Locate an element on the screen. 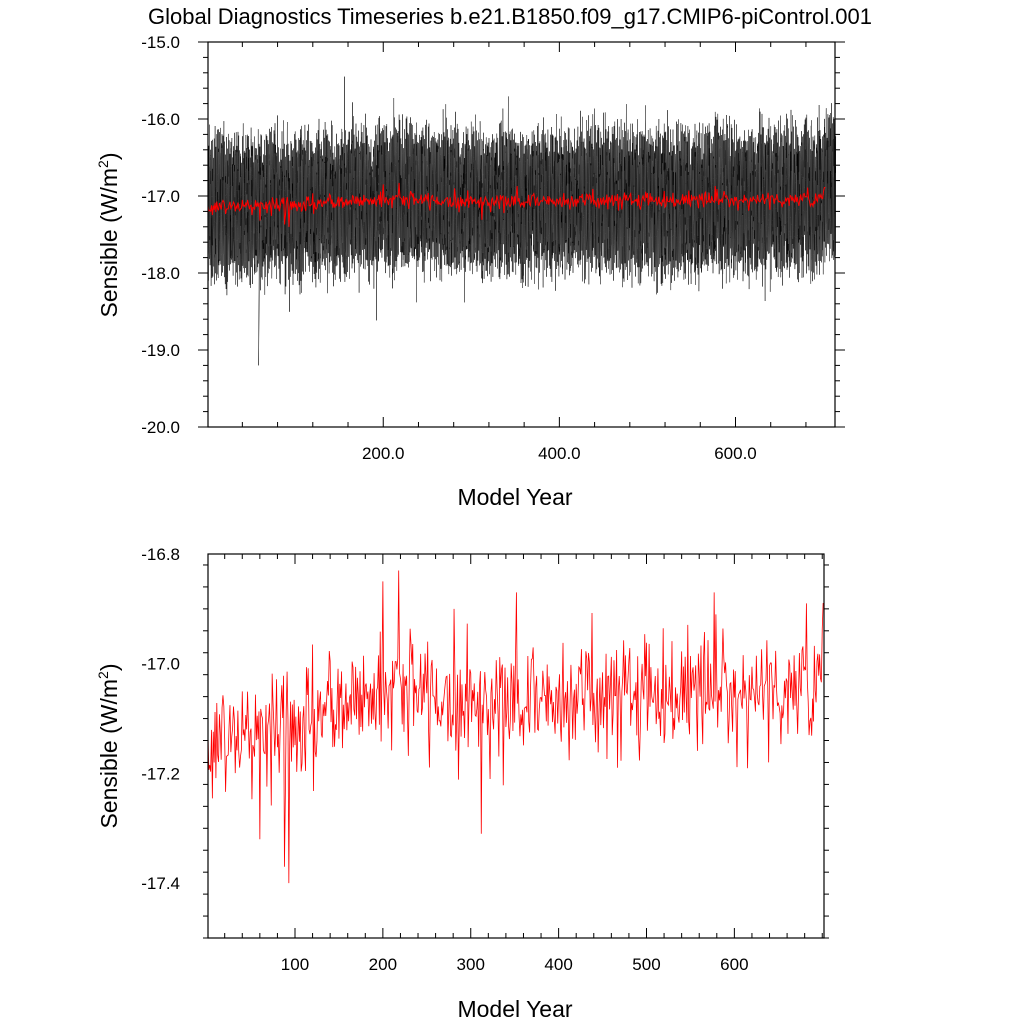 This screenshot has width=1024, height=1024. bottom-x-tick-label: 300 is located at coordinates (471, 964).